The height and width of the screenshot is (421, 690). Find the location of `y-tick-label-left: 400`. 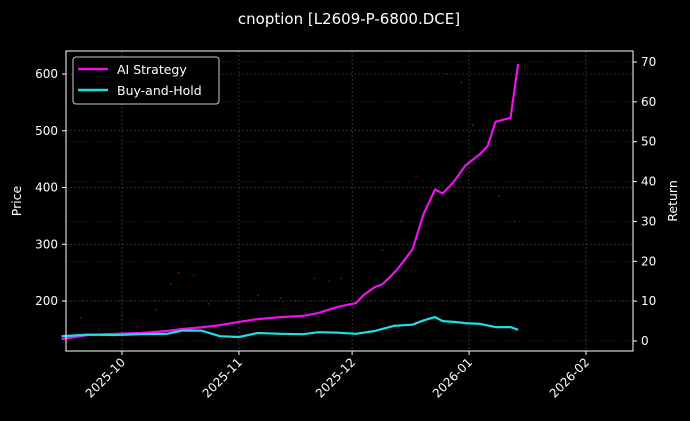

y-tick-label-left: 400 is located at coordinates (46, 188).